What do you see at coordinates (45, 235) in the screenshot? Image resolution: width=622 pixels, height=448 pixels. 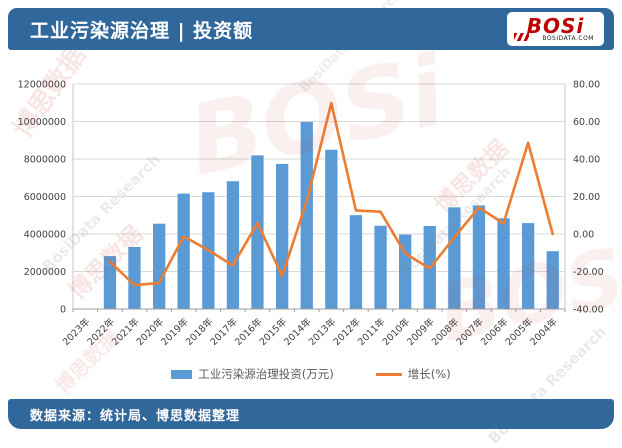 I see `left-axis-label: 4000000` at bounding box center [45, 235].